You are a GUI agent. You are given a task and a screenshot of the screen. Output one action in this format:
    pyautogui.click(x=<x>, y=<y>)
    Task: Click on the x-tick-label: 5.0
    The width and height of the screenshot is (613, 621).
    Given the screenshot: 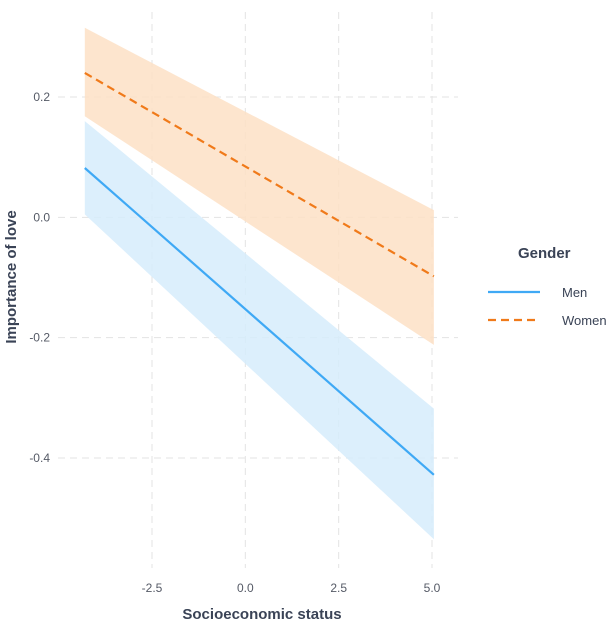 What is the action you would take?
    pyautogui.click(x=432, y=588)
    